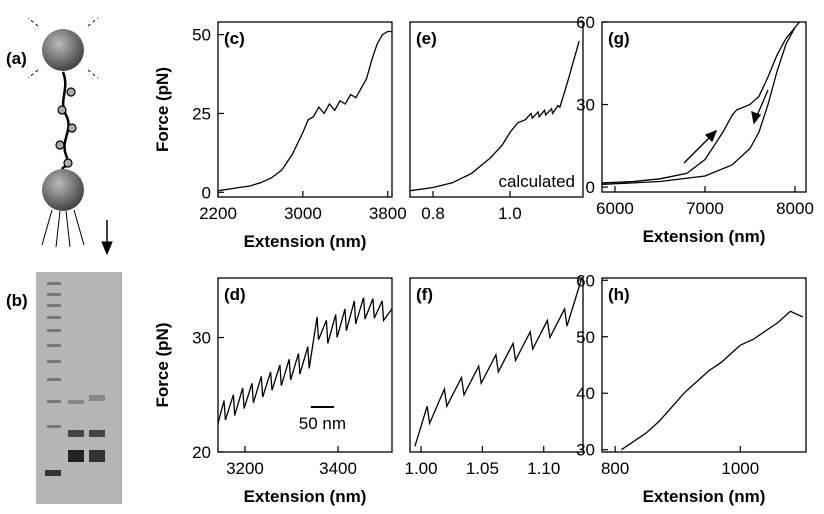  Describe the element at coordinates (322, 423) in the screenshot. I see `scale-bar-label: 50 nm` at that location.